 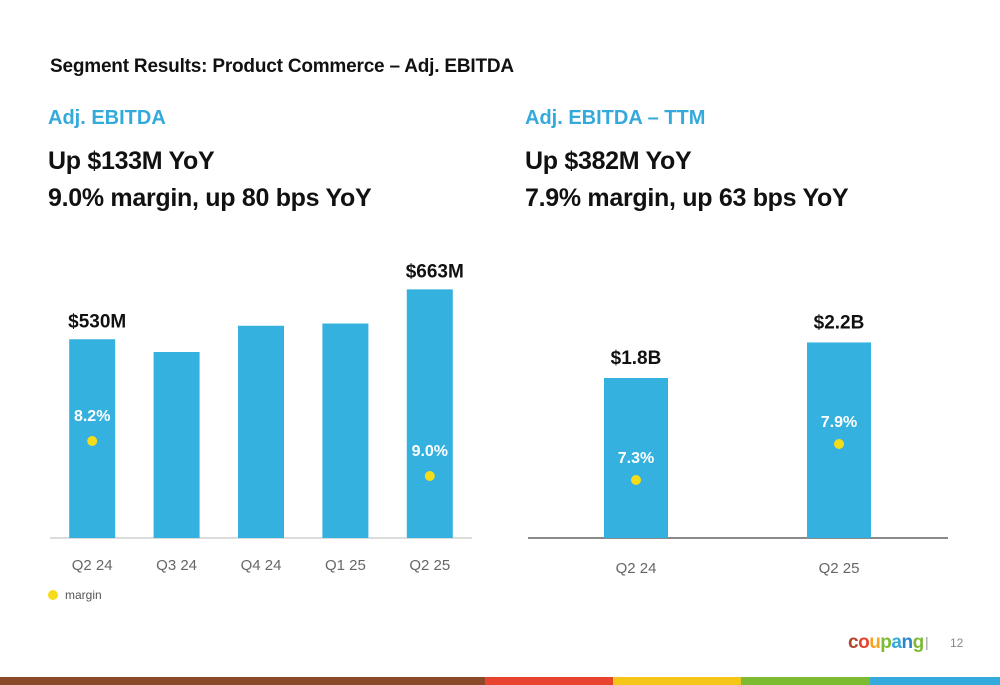 I want to click on margin-label: 7.9%, so click(x=839, y=422).